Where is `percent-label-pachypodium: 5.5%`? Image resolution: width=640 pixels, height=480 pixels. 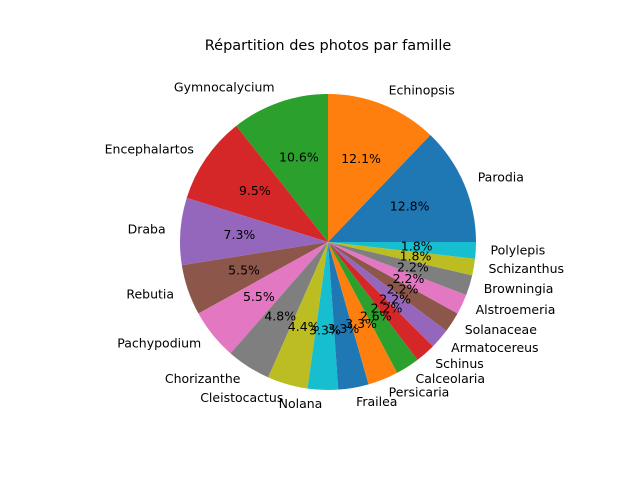 percent-label-pachypodium: 5.5% is located at coordinates (259, 296).